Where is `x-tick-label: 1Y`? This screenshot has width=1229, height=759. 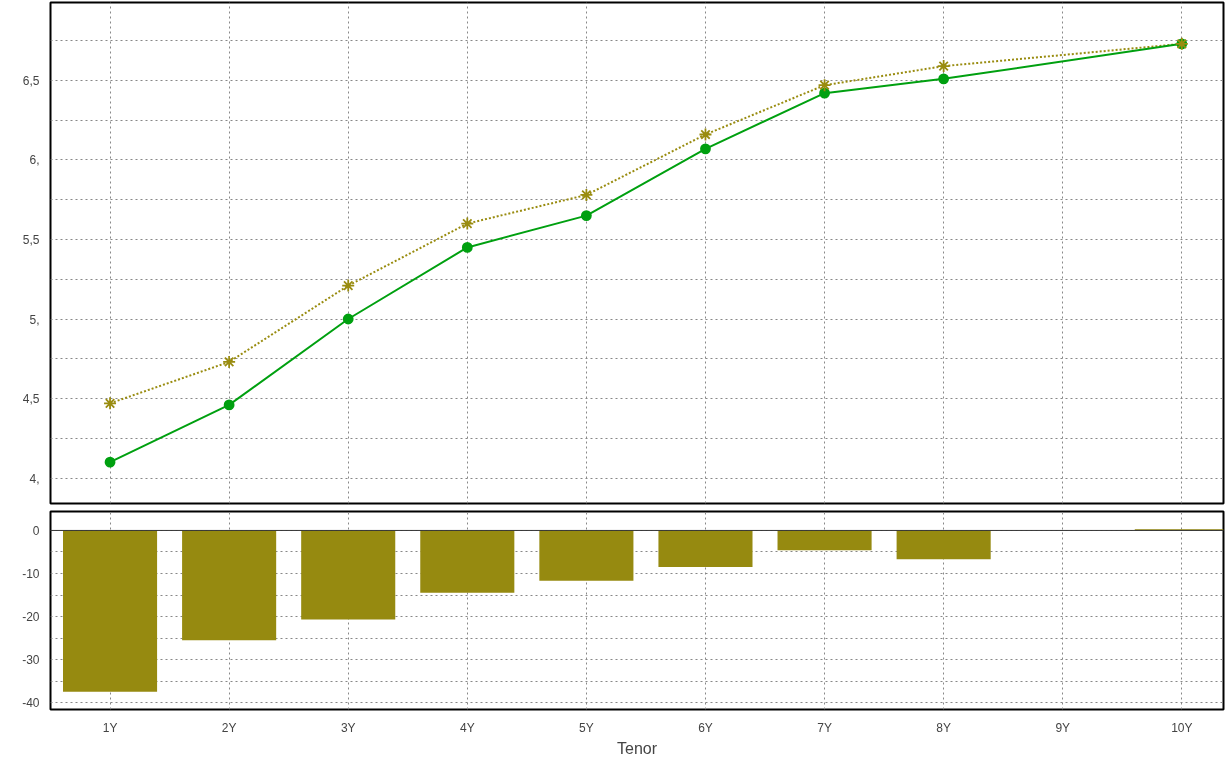 x-tick-label: 1Y is located at coordinates (110, 727).